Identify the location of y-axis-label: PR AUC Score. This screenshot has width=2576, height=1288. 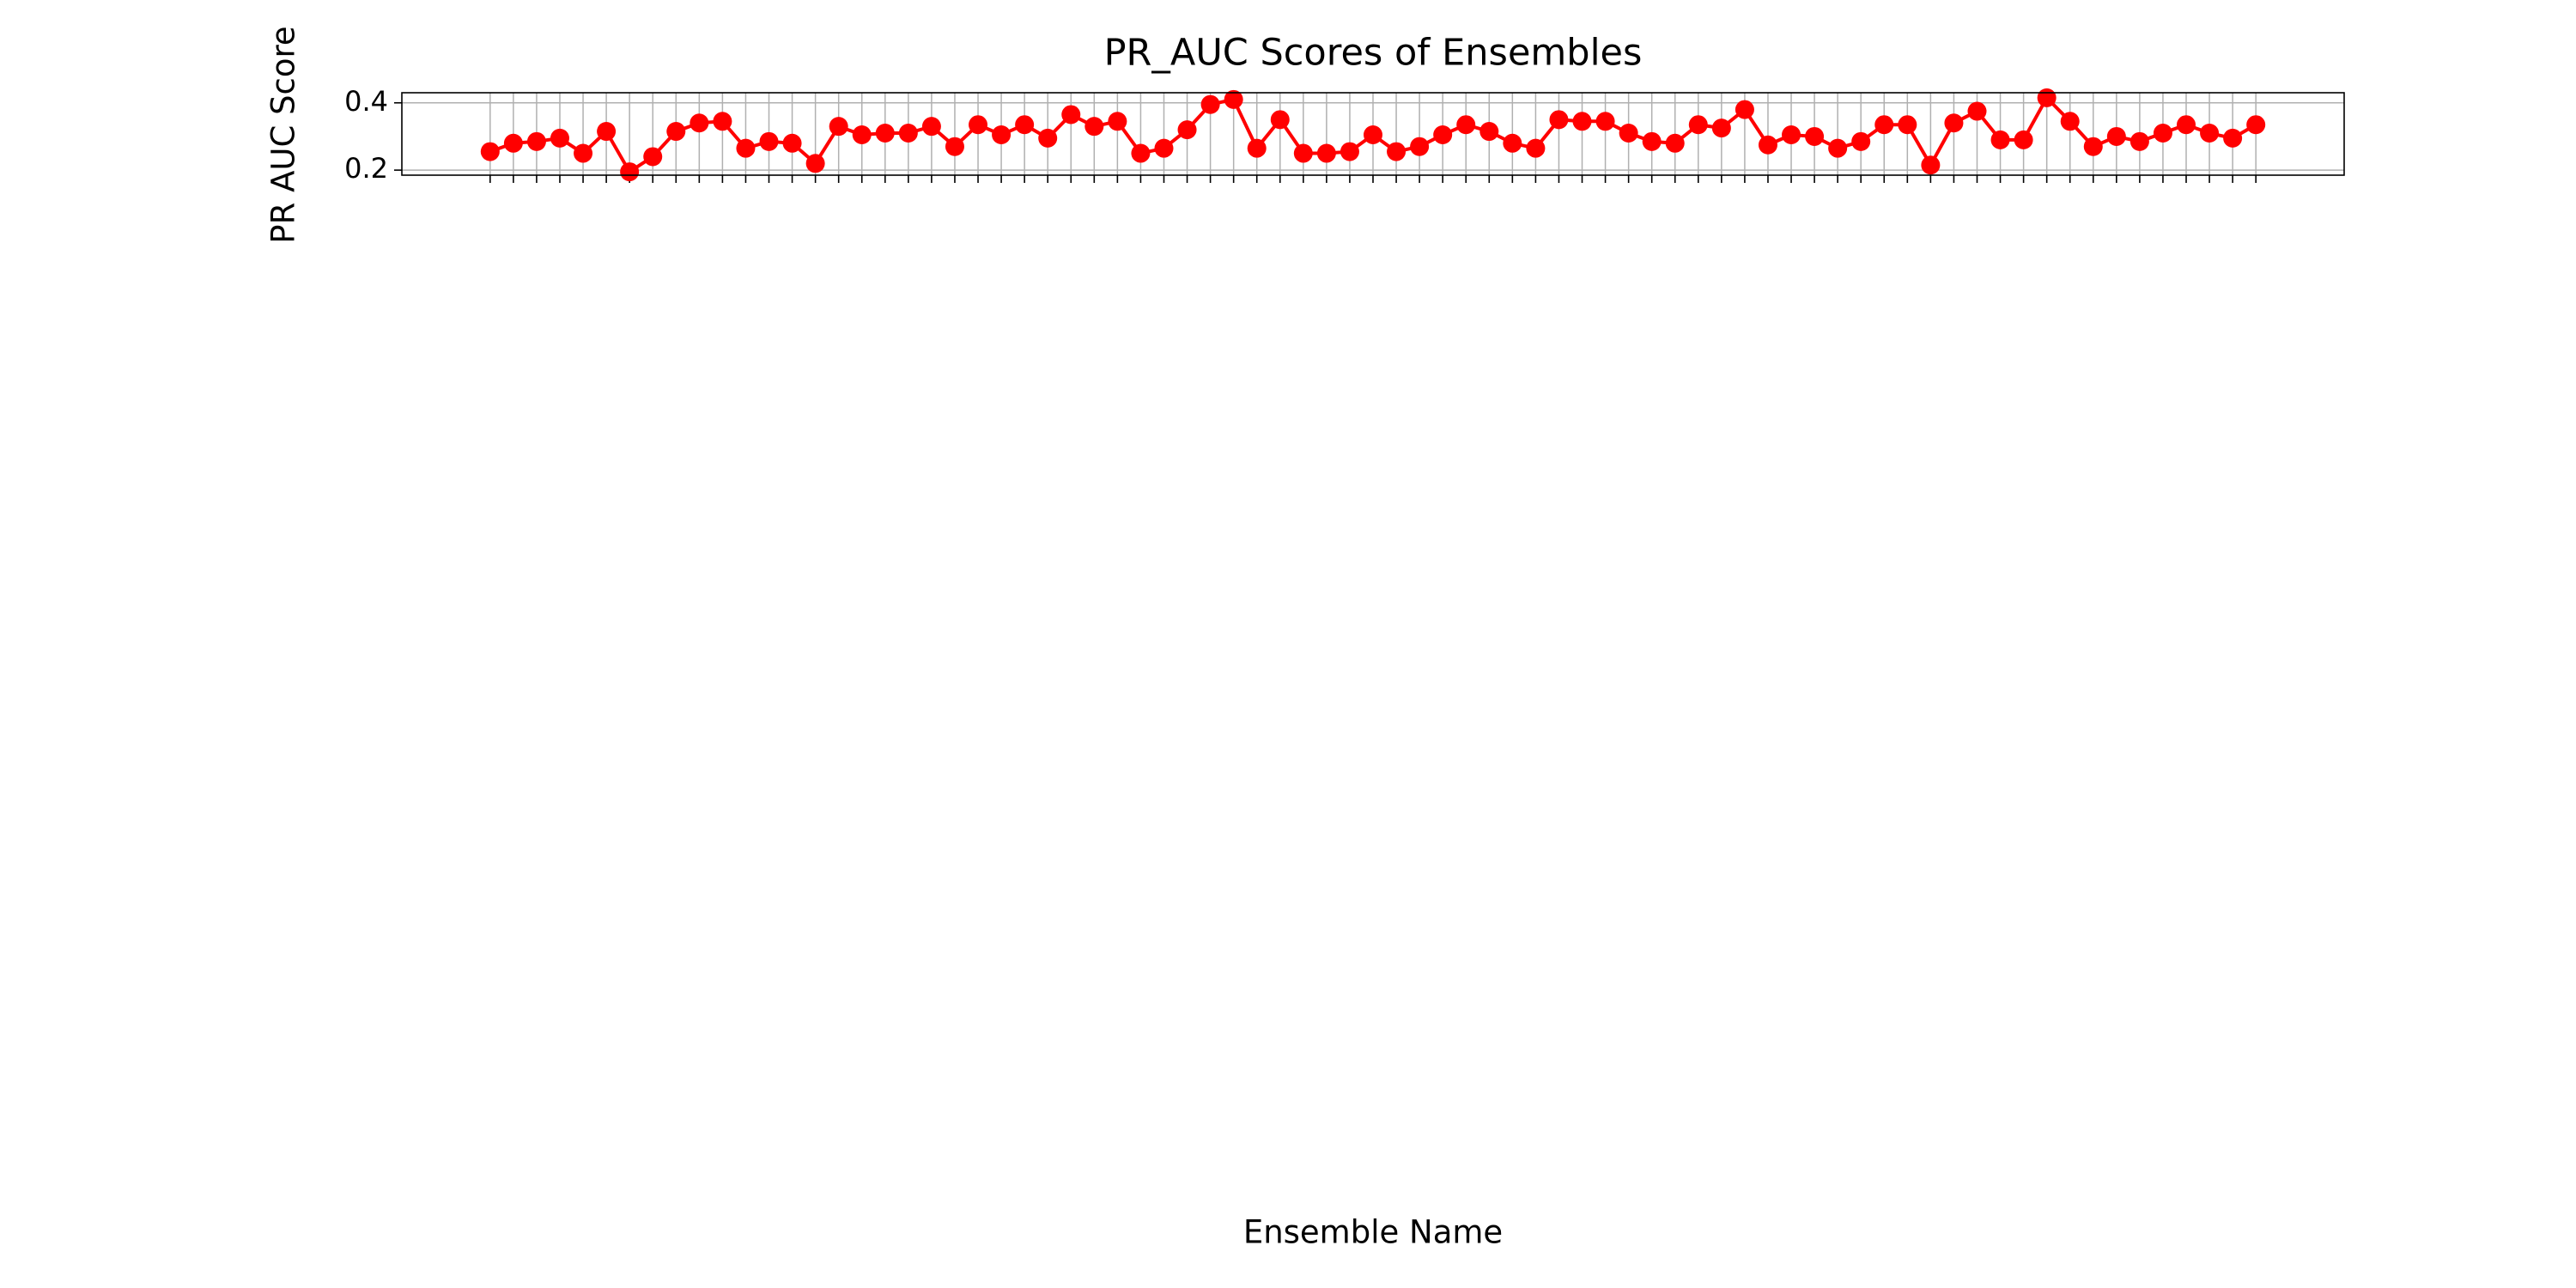
(283, 134).